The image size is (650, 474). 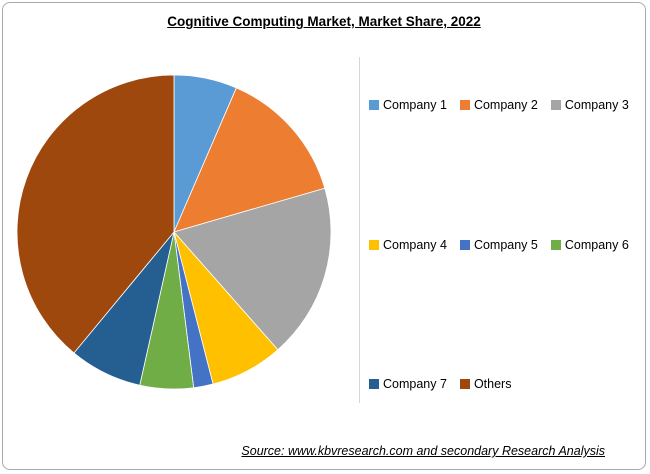 I want to click on legend-item-company-7: Company 7, so click(x=408, y=384).